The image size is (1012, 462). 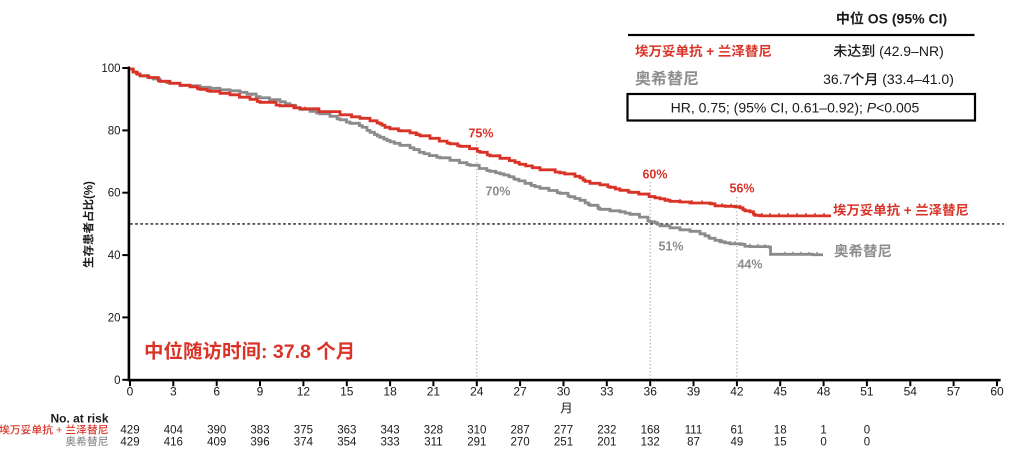 I want to click on svg-text: 44%, so click(x=749, y=264).